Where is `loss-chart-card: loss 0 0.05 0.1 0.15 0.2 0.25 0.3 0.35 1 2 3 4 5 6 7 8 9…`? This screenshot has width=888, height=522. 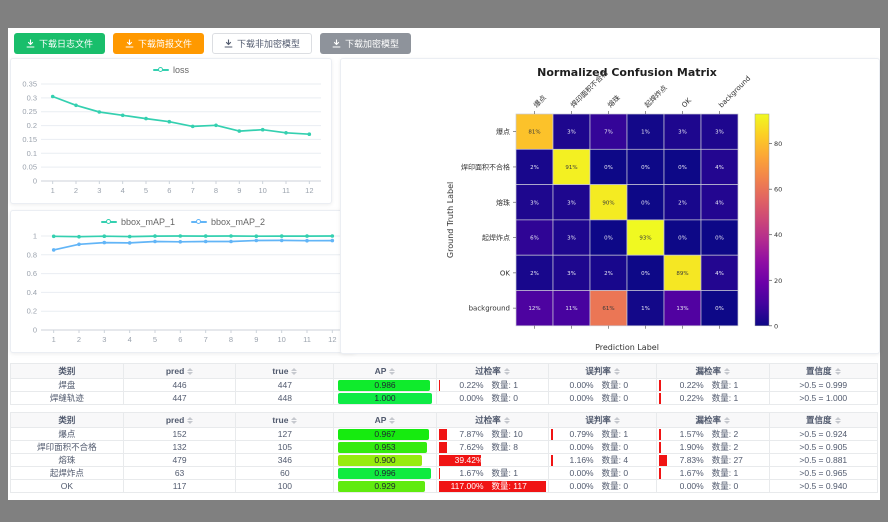
loss-chart-card: loss 0 0.05 0.1 0.15 0.2 0.25 0.3 0.35 1 2 3 4 5 6 7 8 9… is located at coordinates (171, 131).